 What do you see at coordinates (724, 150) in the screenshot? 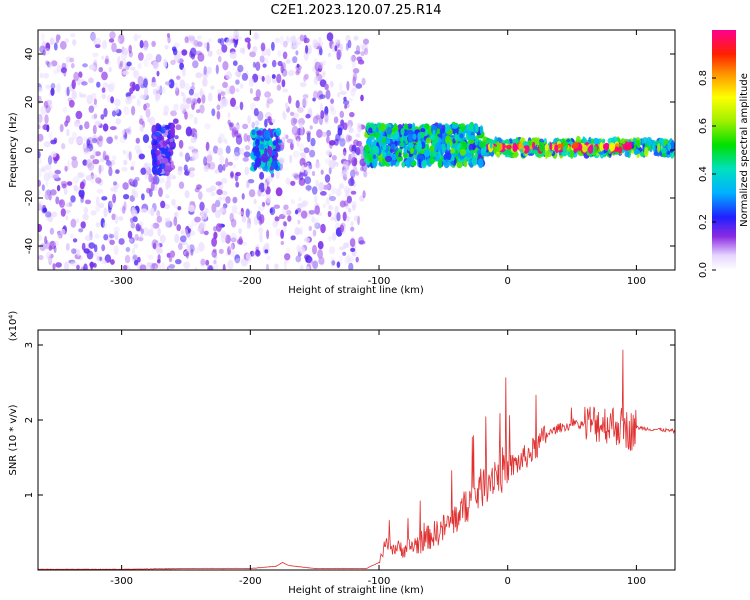
I see `colorbar-gradient` at bounding box center [724, 150].